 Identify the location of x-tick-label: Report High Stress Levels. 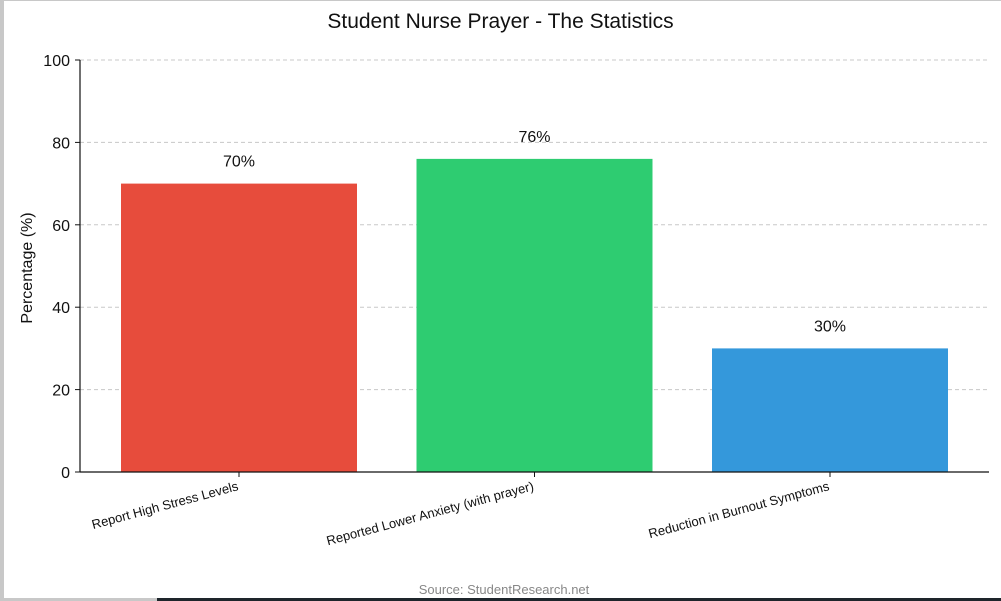
(165, 505).